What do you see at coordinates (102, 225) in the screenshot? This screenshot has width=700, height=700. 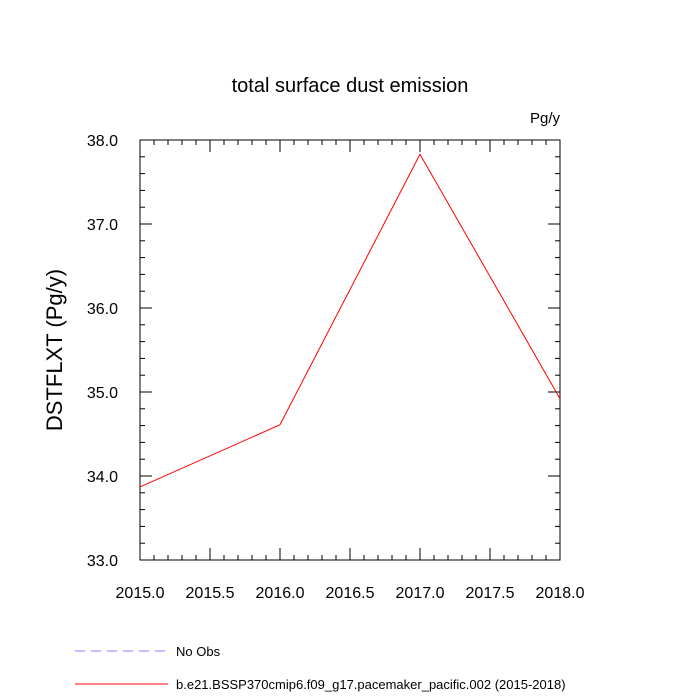 I see `y-tick-label: 37.0` at bounding box center [102, 225].